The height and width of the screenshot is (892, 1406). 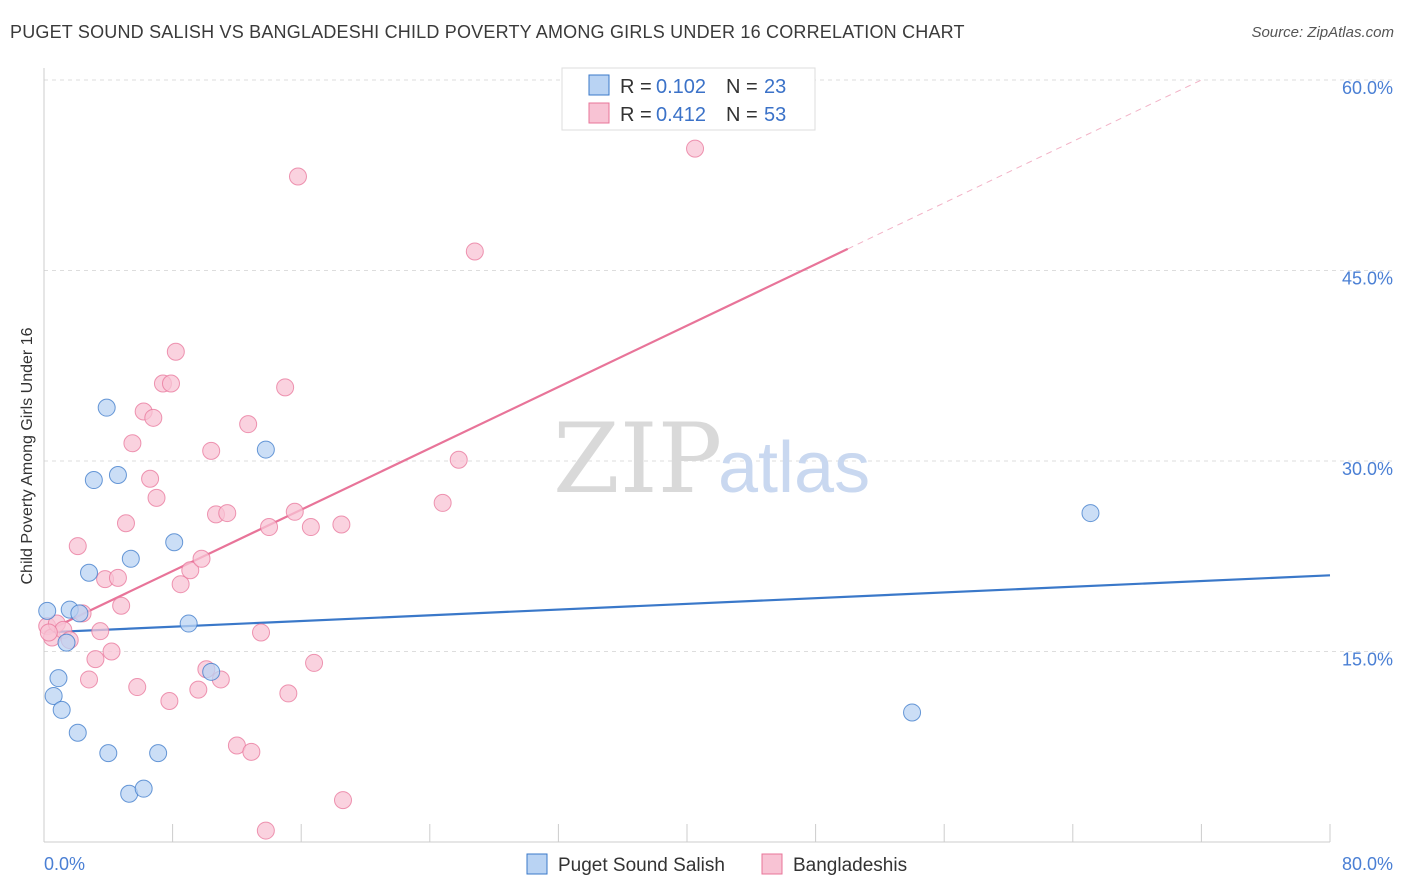 What do you see at coordinates (688, 99) in the screenshot?
I see `top-legend: R = 0.102 N = 23 R = 0.412 N = 53` at bounding box center [688, 99].